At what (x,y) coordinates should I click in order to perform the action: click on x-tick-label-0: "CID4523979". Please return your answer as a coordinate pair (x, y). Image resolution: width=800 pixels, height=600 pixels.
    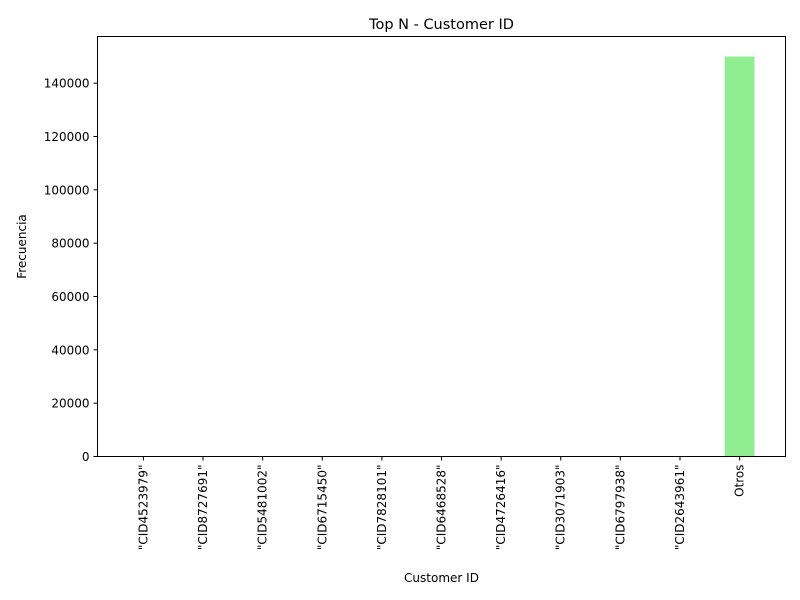
    Looking at the image, I should click on (143, 508).